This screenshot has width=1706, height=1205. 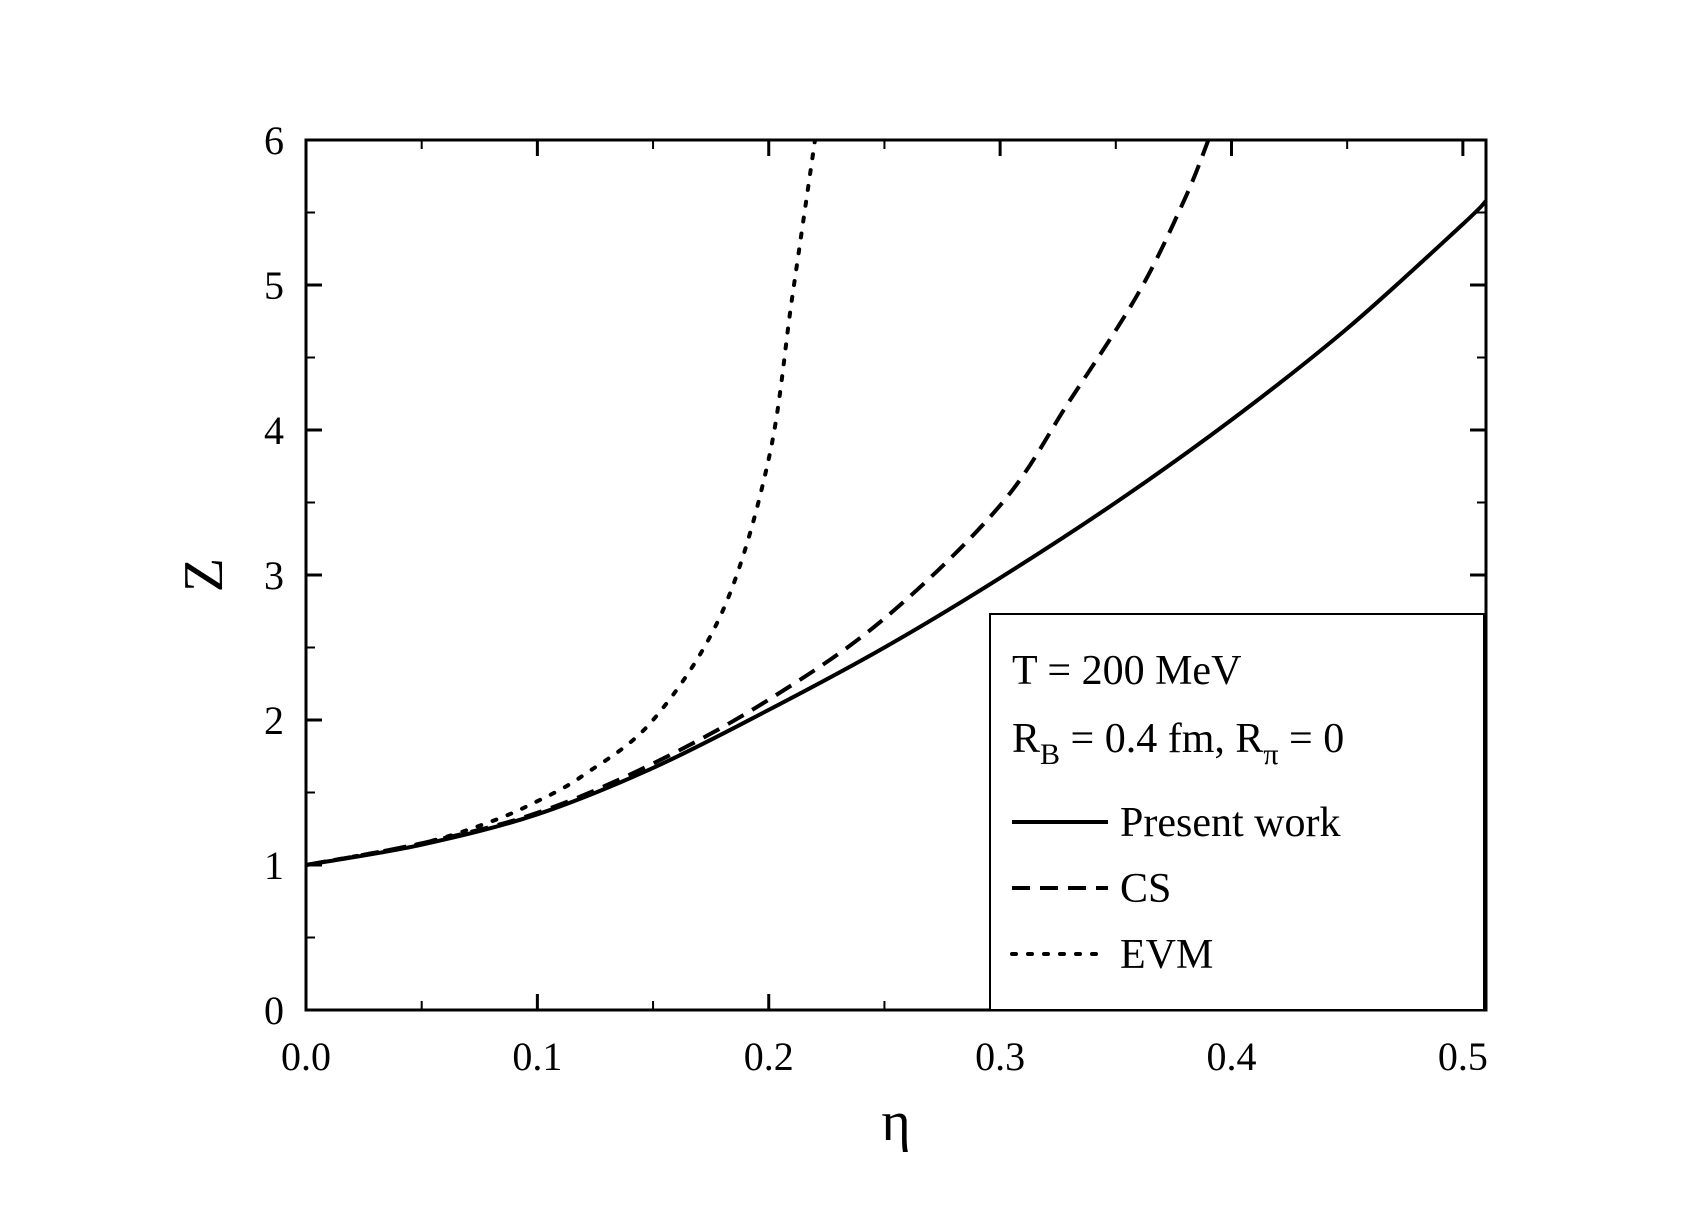 I want to click on x-tick-label: 0.5, so click(x=1463, y=1056).